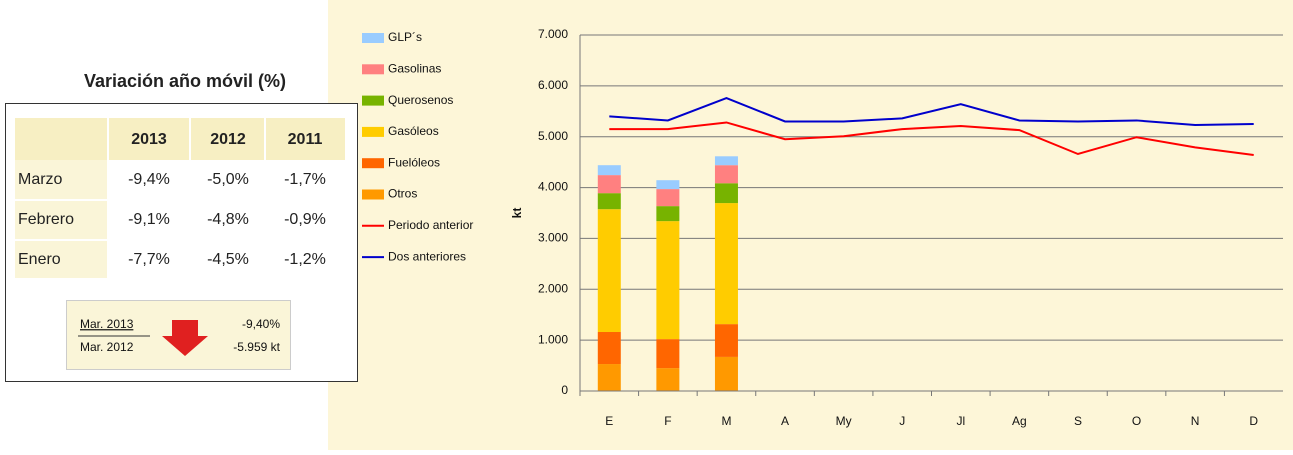 The image size is (1293, 455). What do you see at coordinates (427, 256) in the screenshot?
I see `legend-label: Dos anteriores` at bounding box center [427, 256].